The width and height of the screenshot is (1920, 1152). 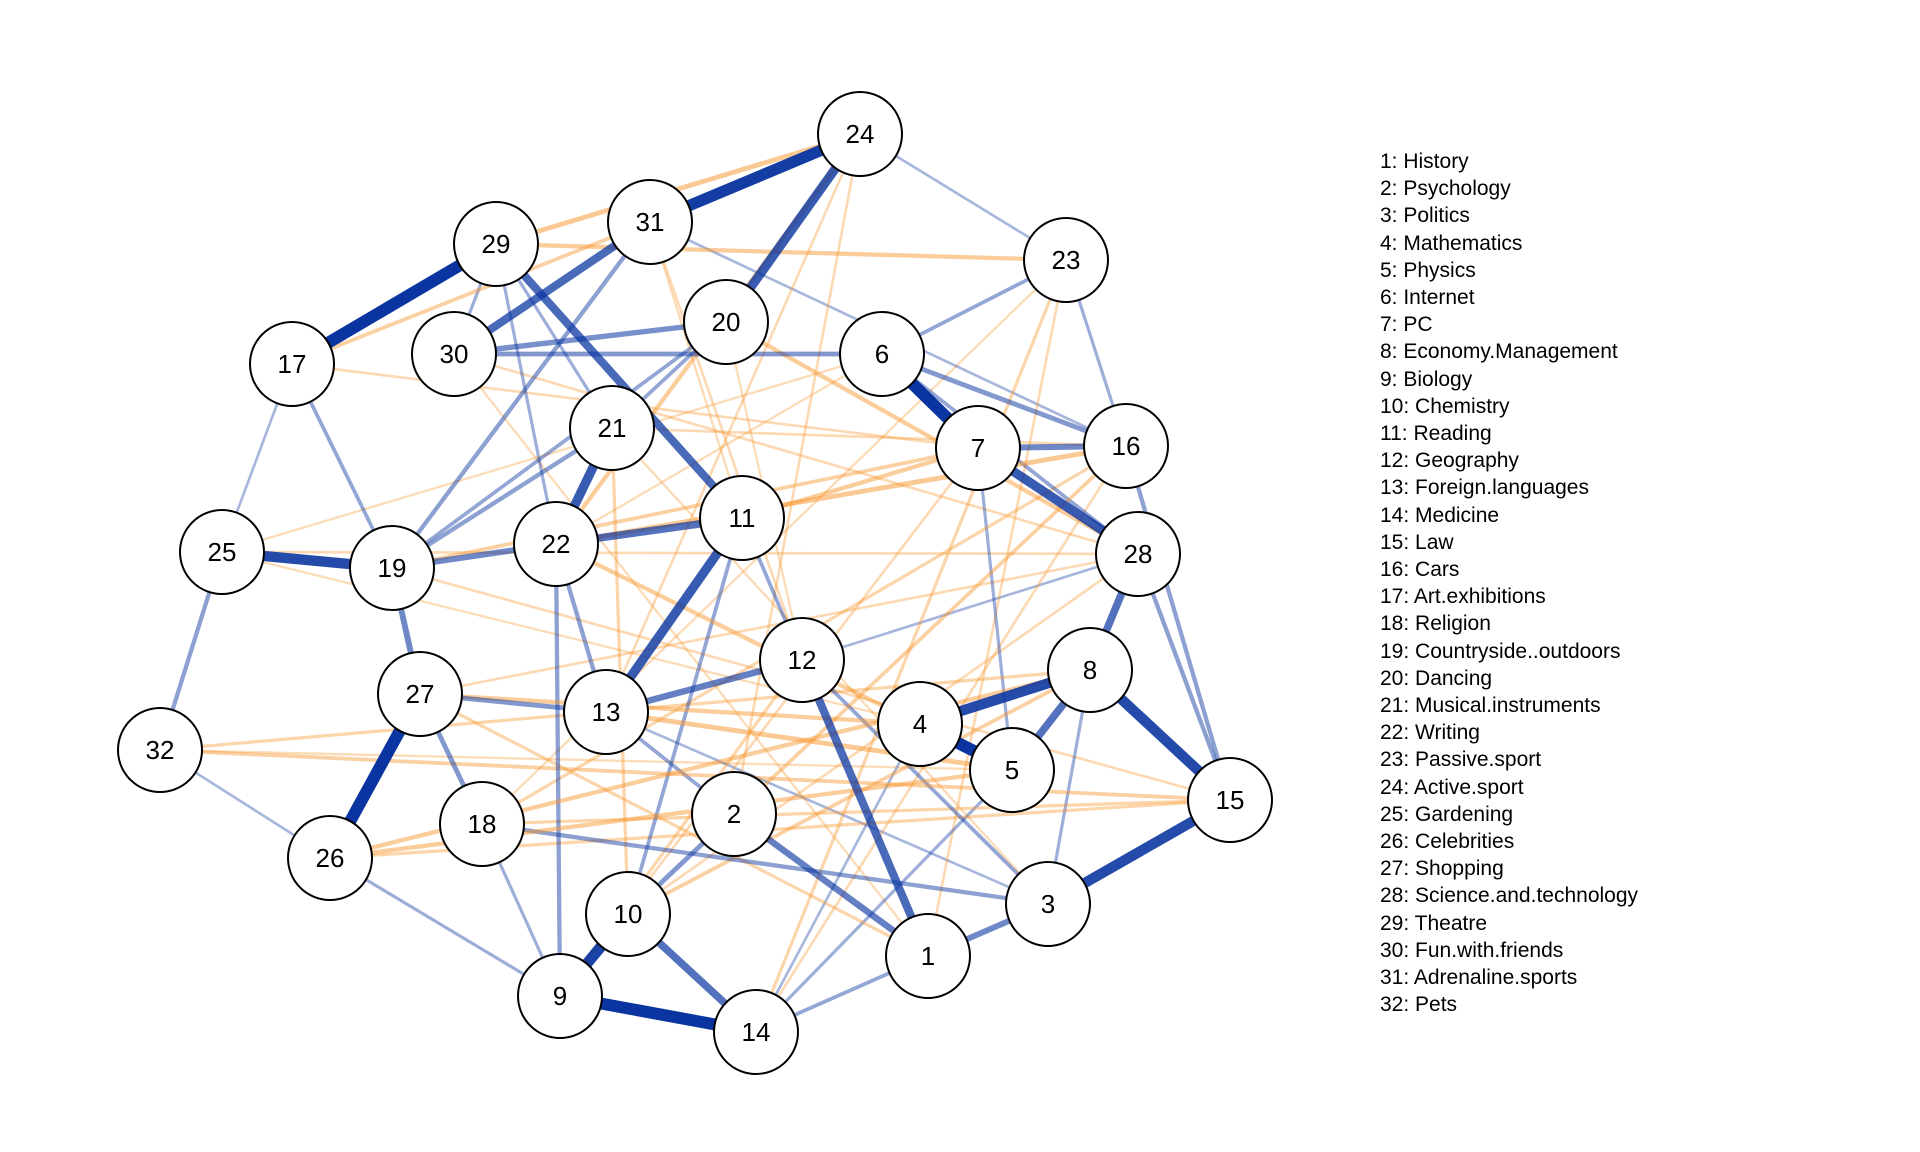 I want to click on node-11: 11, so click(x=742, y=518).